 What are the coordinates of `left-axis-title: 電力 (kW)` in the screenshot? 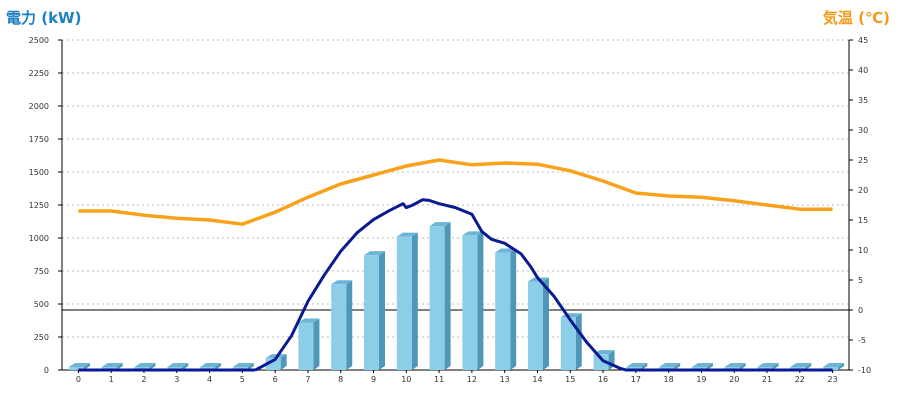 It's located at (44, 18).